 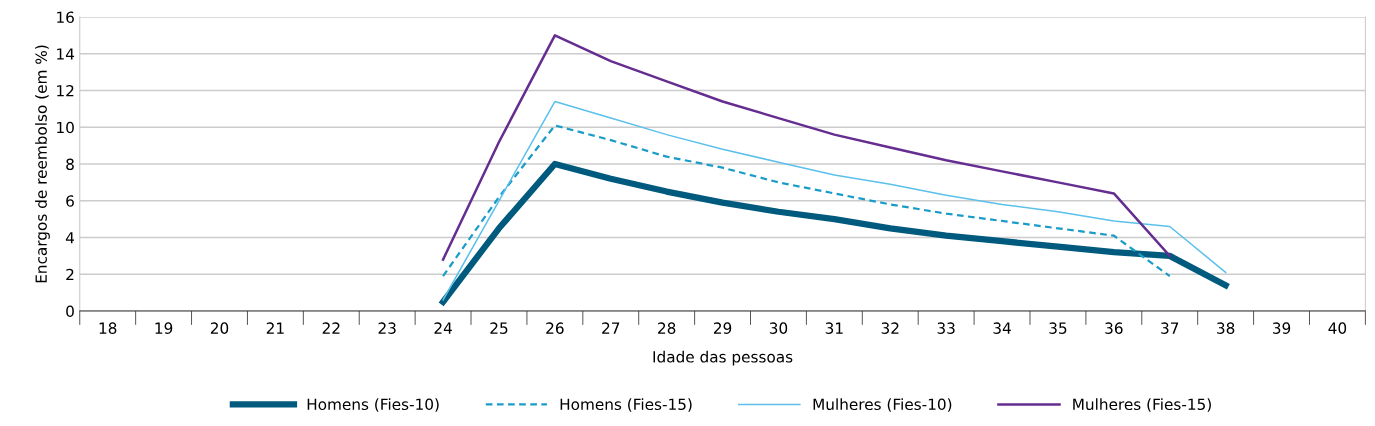 What do you see at coordinates (723, 358) in the screenshot?
I see `x-axis-title: Idade das pessoas` at bounding box center [723, 358].